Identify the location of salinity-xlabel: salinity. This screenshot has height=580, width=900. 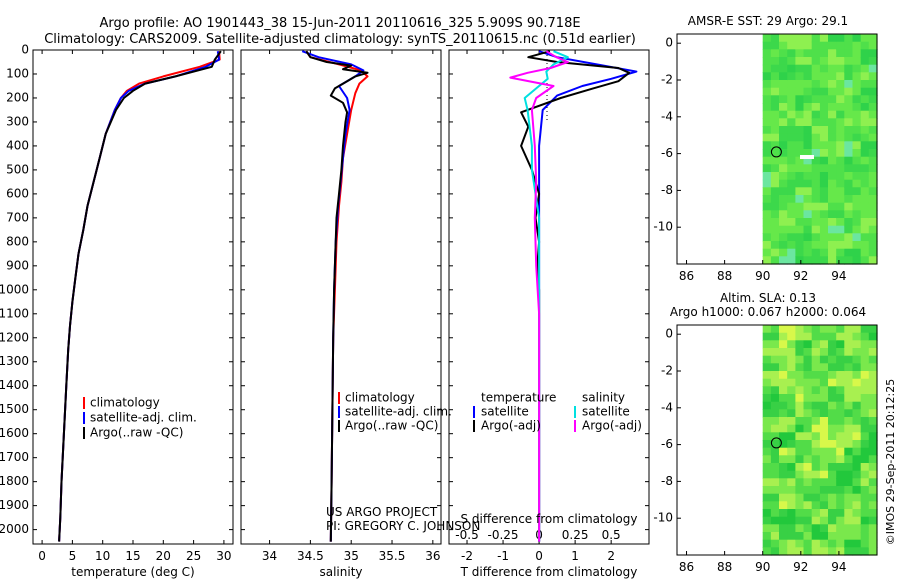
(340, 572).